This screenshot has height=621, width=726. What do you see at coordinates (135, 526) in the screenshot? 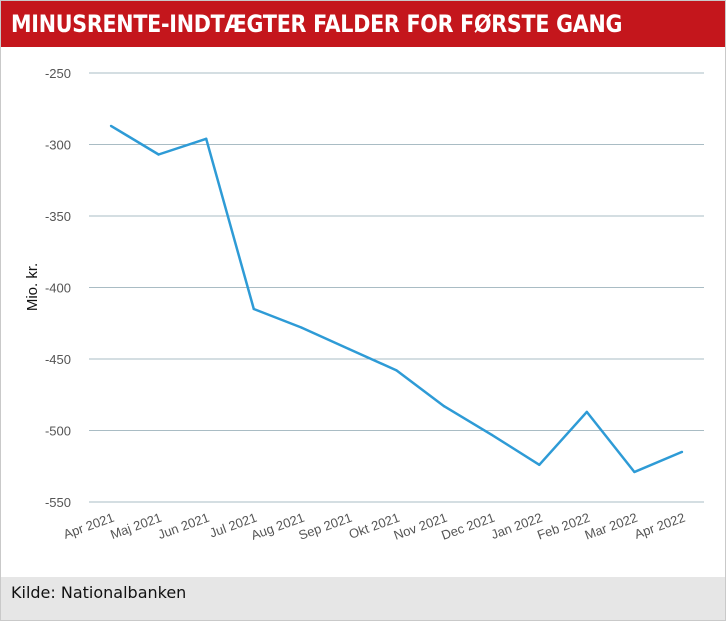
I see `x-tick-label: Maj 2021` at bounding box center [135, 526].